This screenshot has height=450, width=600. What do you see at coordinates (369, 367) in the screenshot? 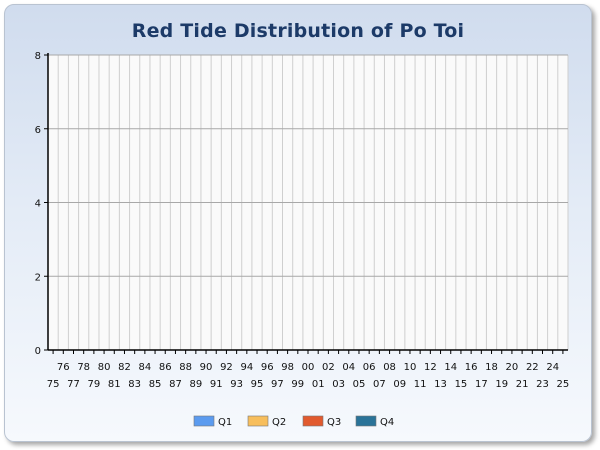
I see `x-tick-label: 06` at bounding box center [369, 367].